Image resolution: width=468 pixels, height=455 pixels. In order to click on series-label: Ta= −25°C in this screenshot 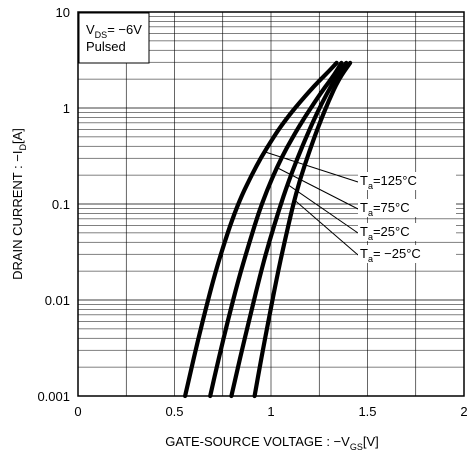, I will do `click(390, 255)`.